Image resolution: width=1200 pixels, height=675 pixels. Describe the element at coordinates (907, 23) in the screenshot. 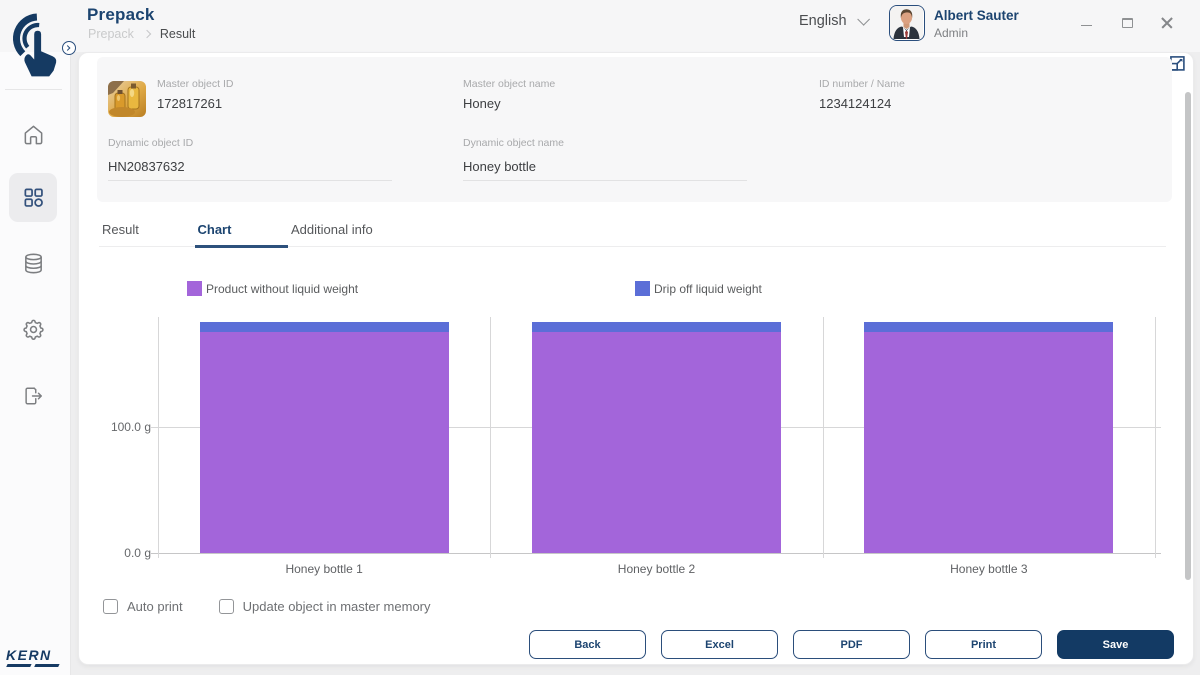

I see `avatar` at that location.